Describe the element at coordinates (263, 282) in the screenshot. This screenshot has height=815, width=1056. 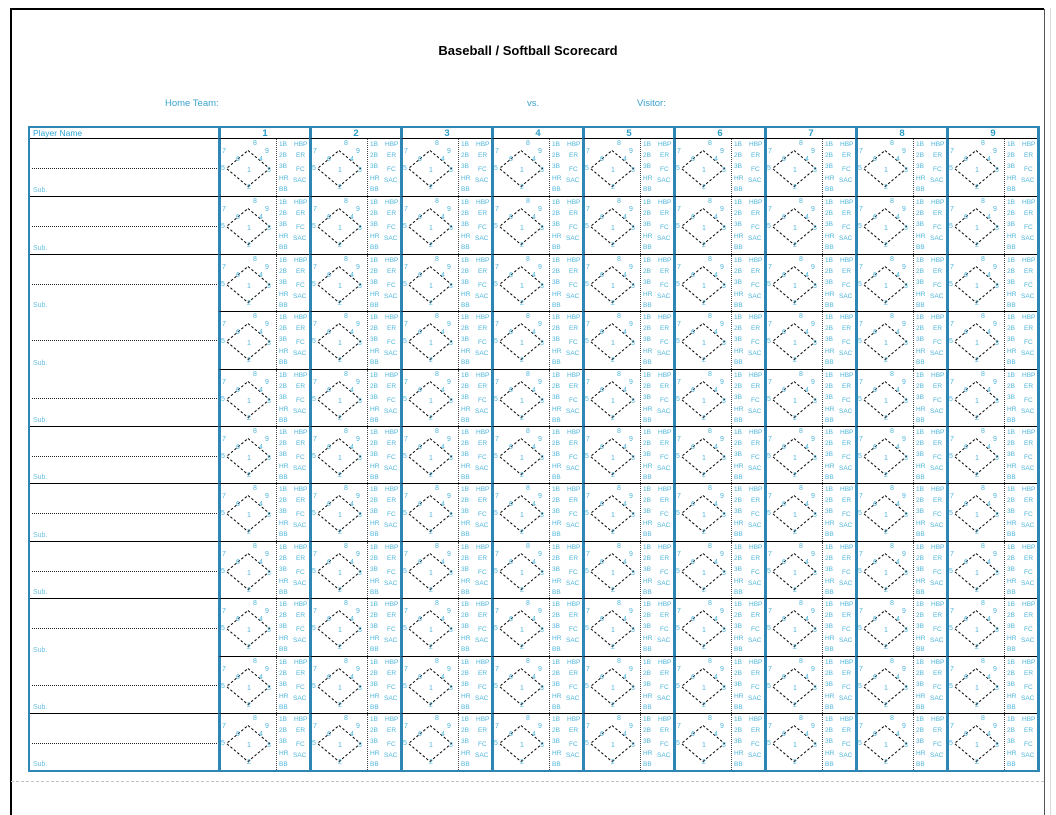
I see `scoring-cell-3-1: 8 7 9 6 4 5 3 1 2 1B 2B 3B HR BB HBP ER FC SAC` at that location.